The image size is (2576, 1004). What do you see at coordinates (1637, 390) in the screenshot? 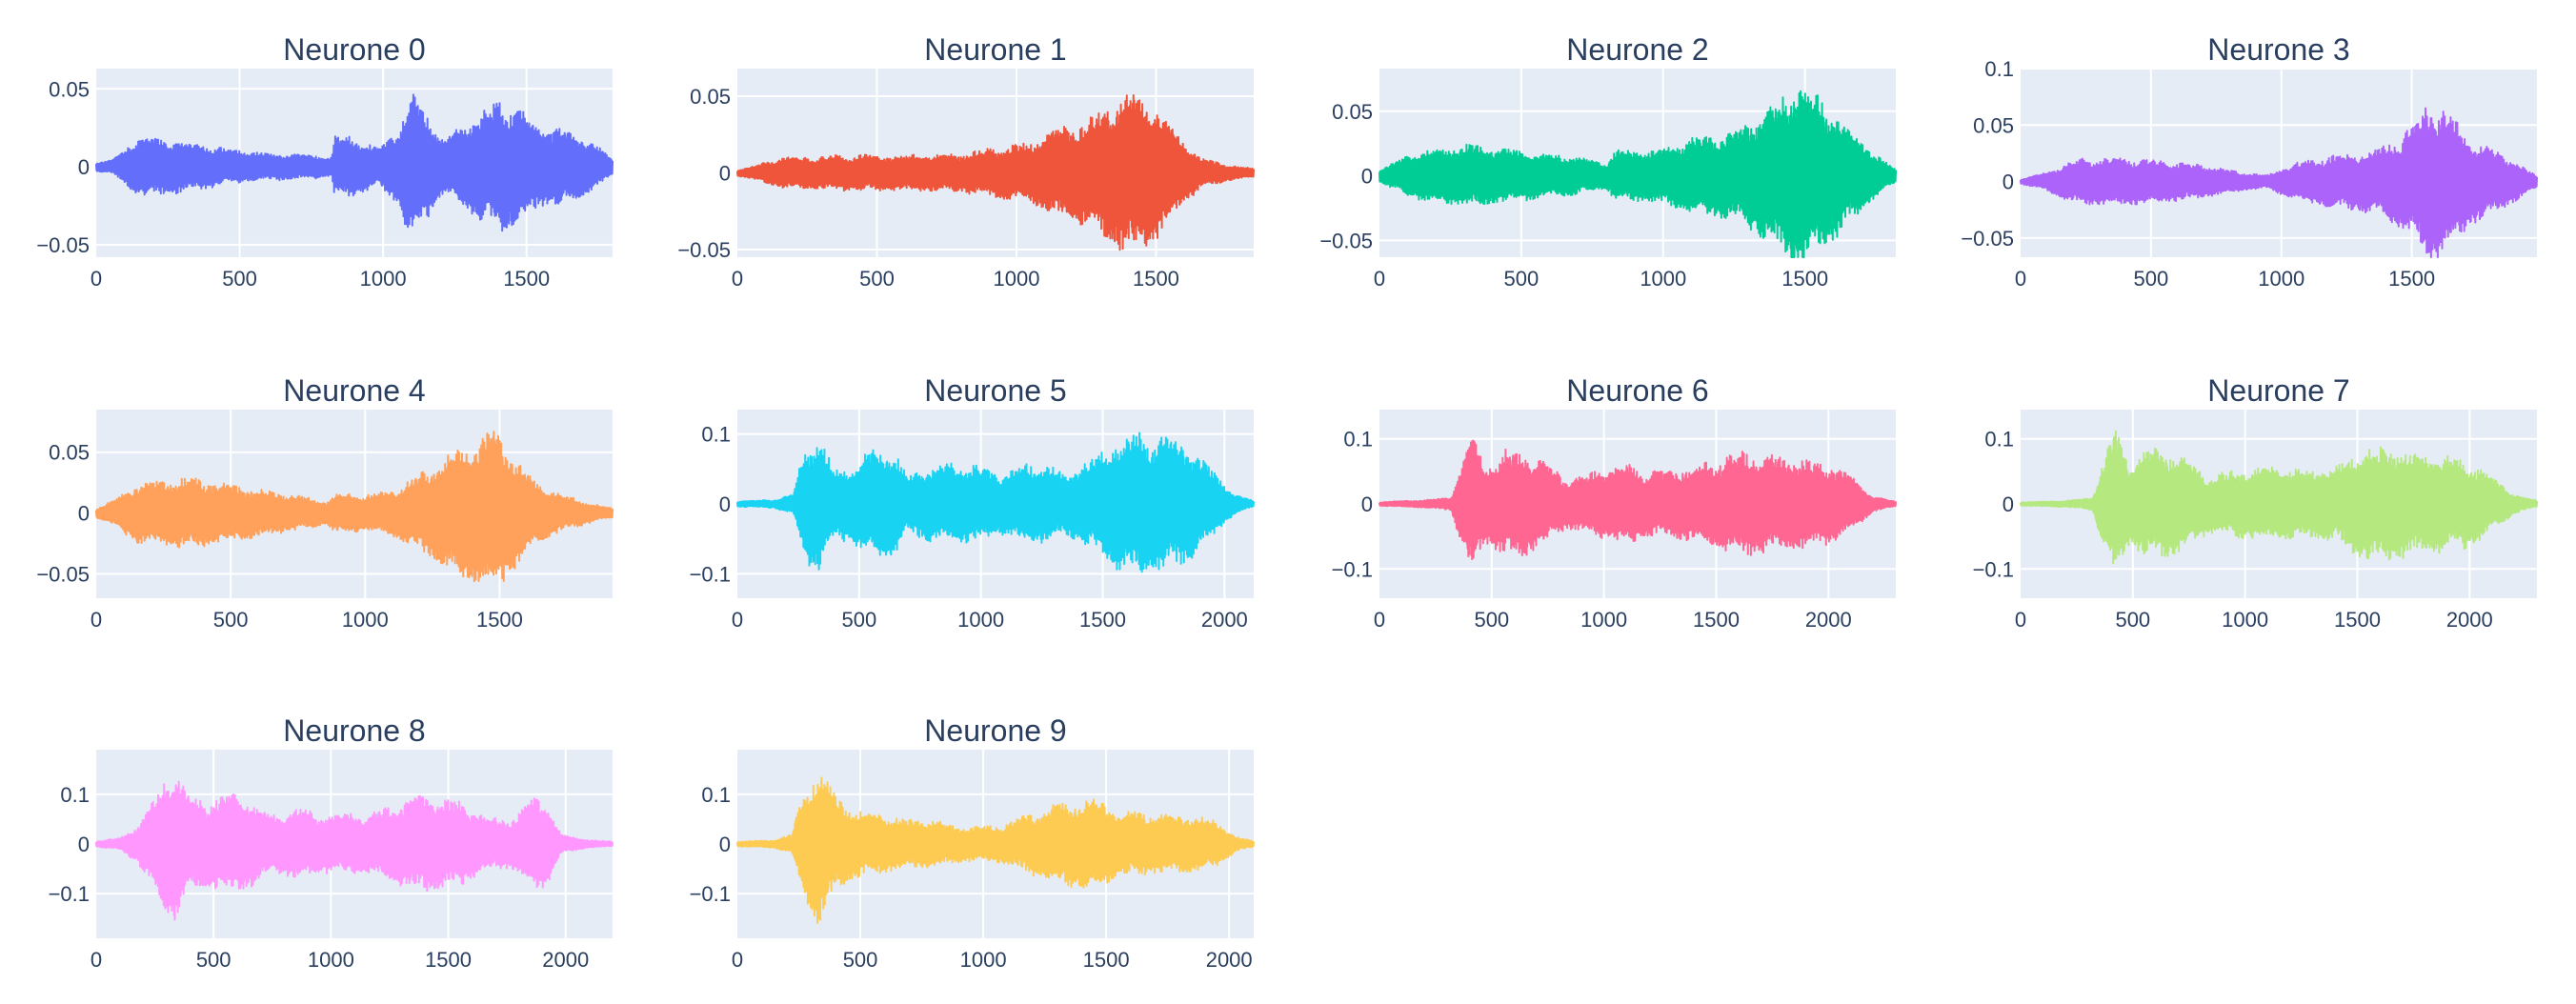
I see `subplot-title: Neurone 6` at bounding box center [1637, 390].